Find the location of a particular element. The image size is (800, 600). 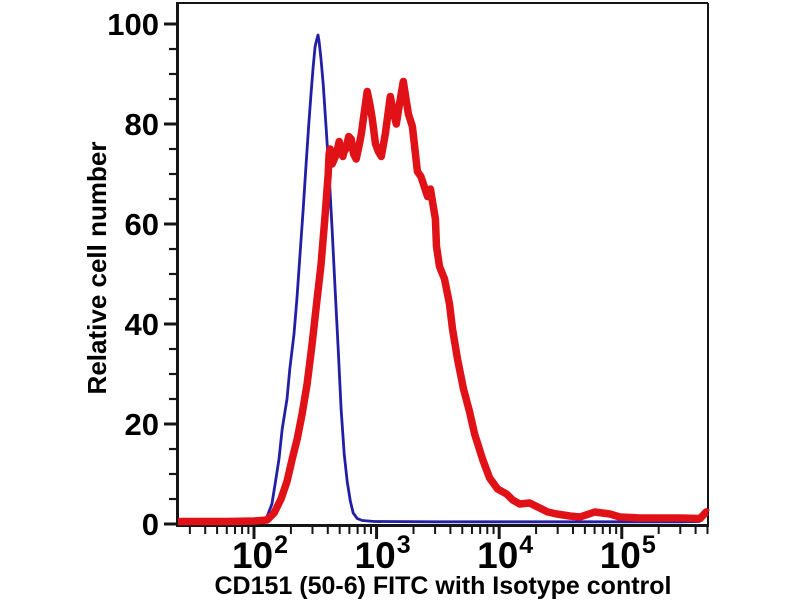

y-tick-label: 40 is located at coordinates (142, 324).